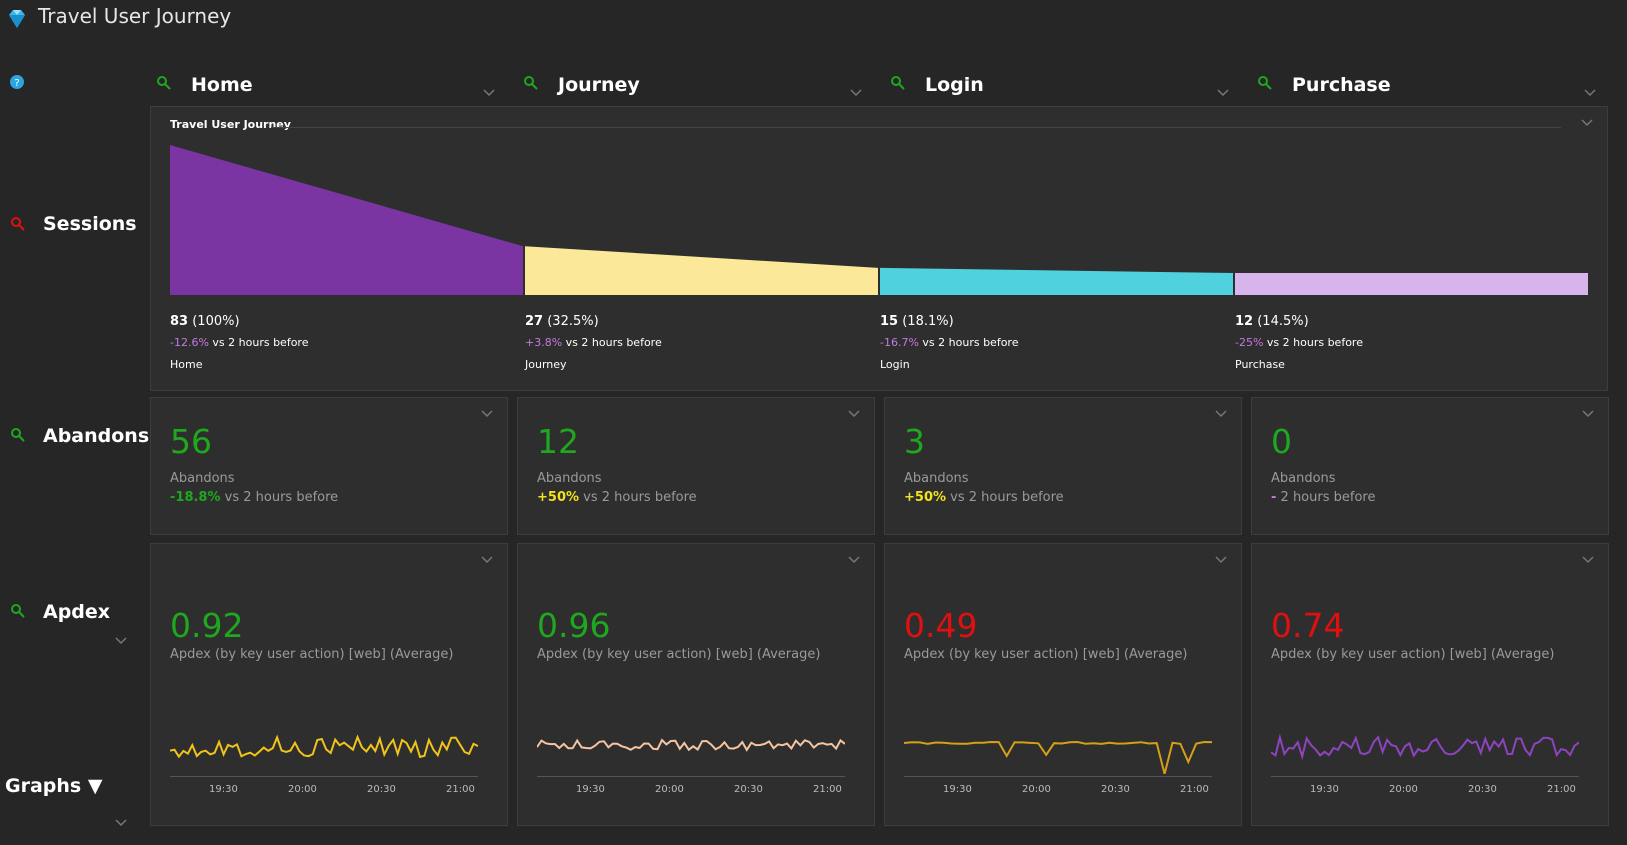 This screenshot has width=1627, height=845. What do you see at coordinates (205, 321) in the screenshot?
I see `funnel-step-count: 83 (100%)` at bounding box center [205, 321].